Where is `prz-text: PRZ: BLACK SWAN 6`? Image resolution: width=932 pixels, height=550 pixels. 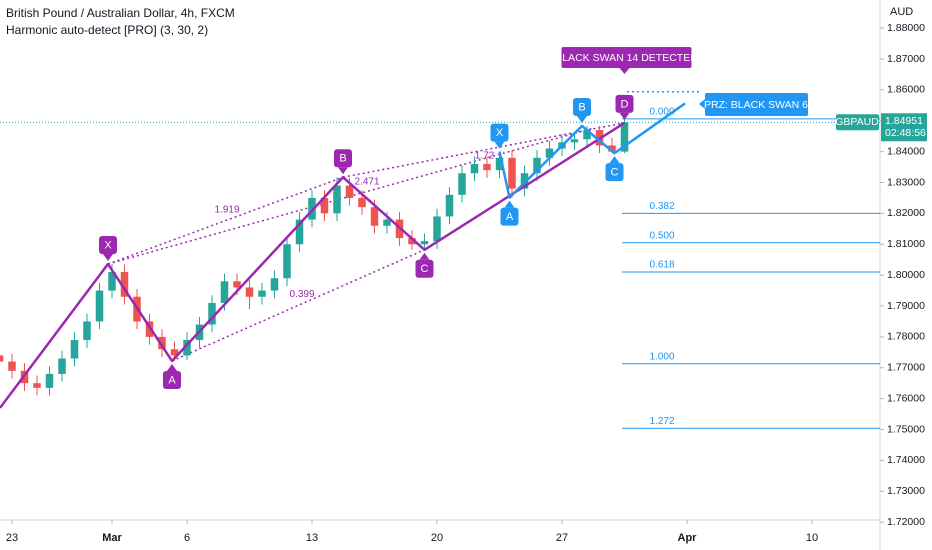
prz-text: PRZ: BLACK SWAN 6 is located at coordinates (756, 105).